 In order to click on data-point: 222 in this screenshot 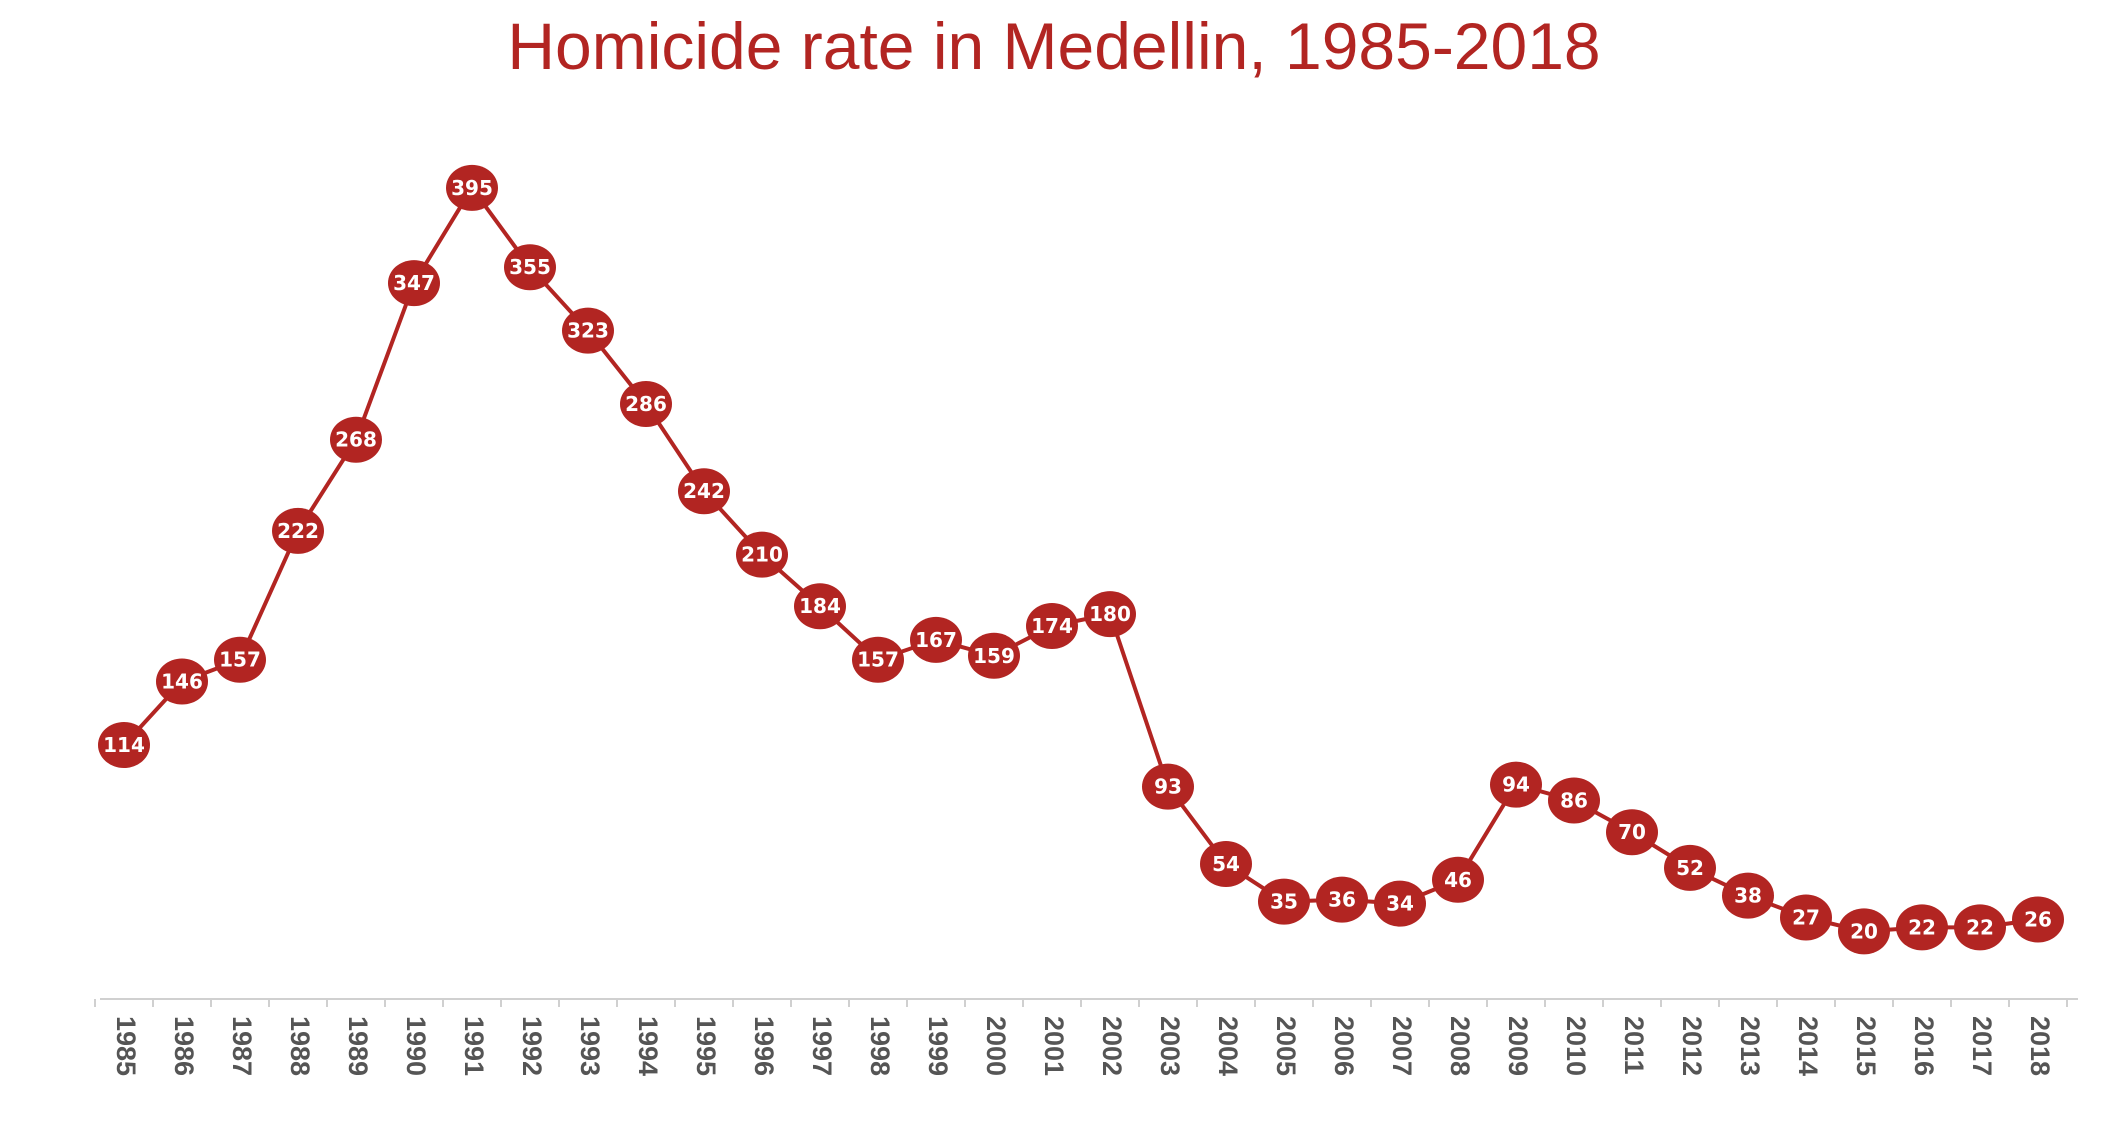, I will do `click(298, 530)`.